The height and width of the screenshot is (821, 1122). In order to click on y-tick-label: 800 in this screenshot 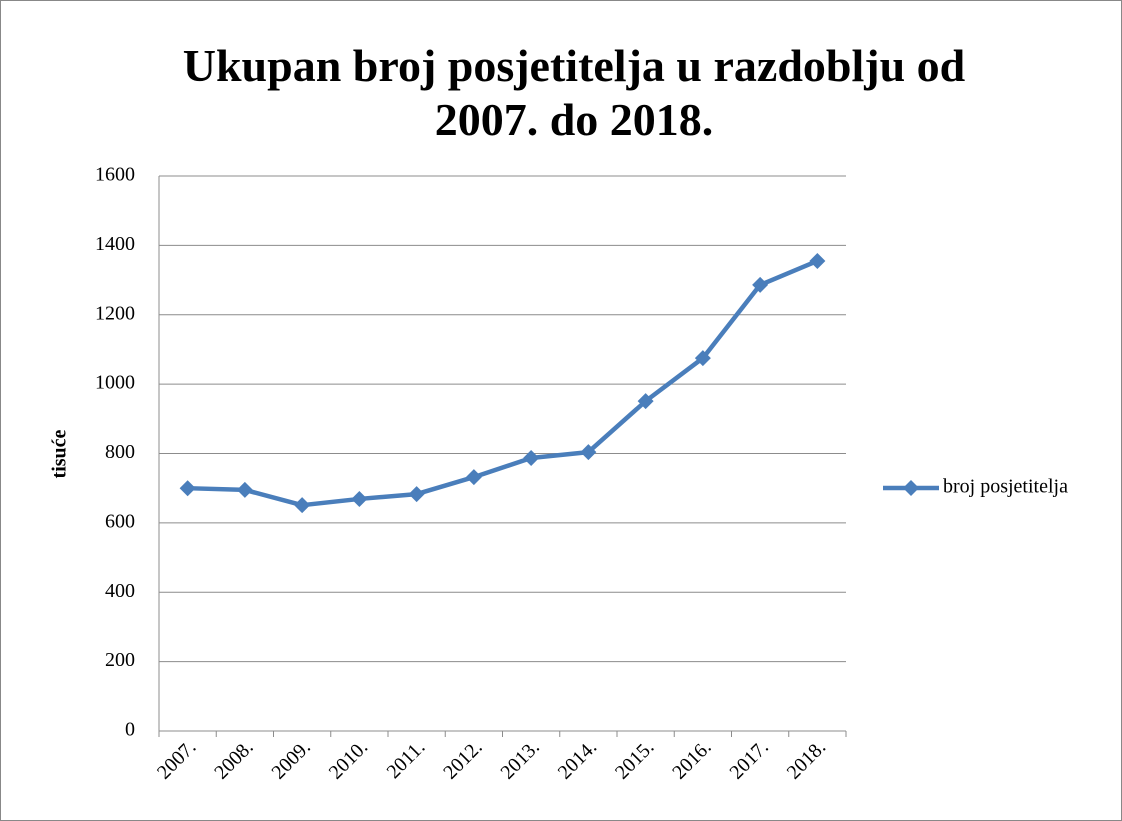, I will do `click(120, 452)`.